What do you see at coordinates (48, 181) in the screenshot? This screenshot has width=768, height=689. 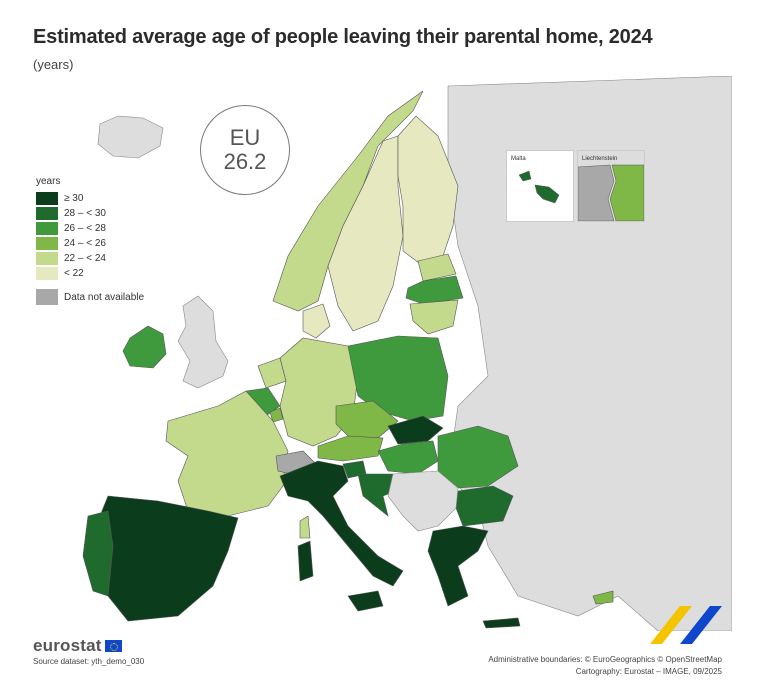 I see `legend-title: years` at bounding box center [48, 181].